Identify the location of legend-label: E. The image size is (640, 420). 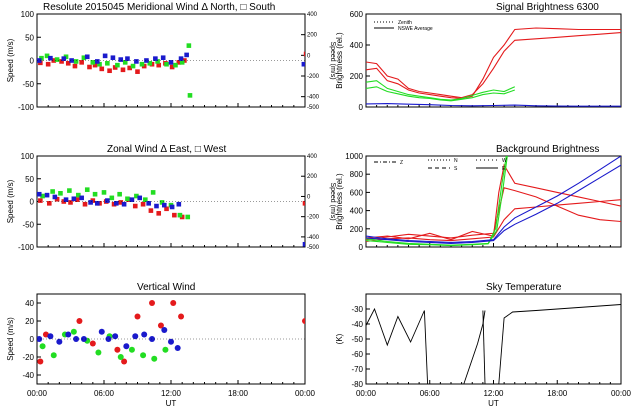
(504, 169).